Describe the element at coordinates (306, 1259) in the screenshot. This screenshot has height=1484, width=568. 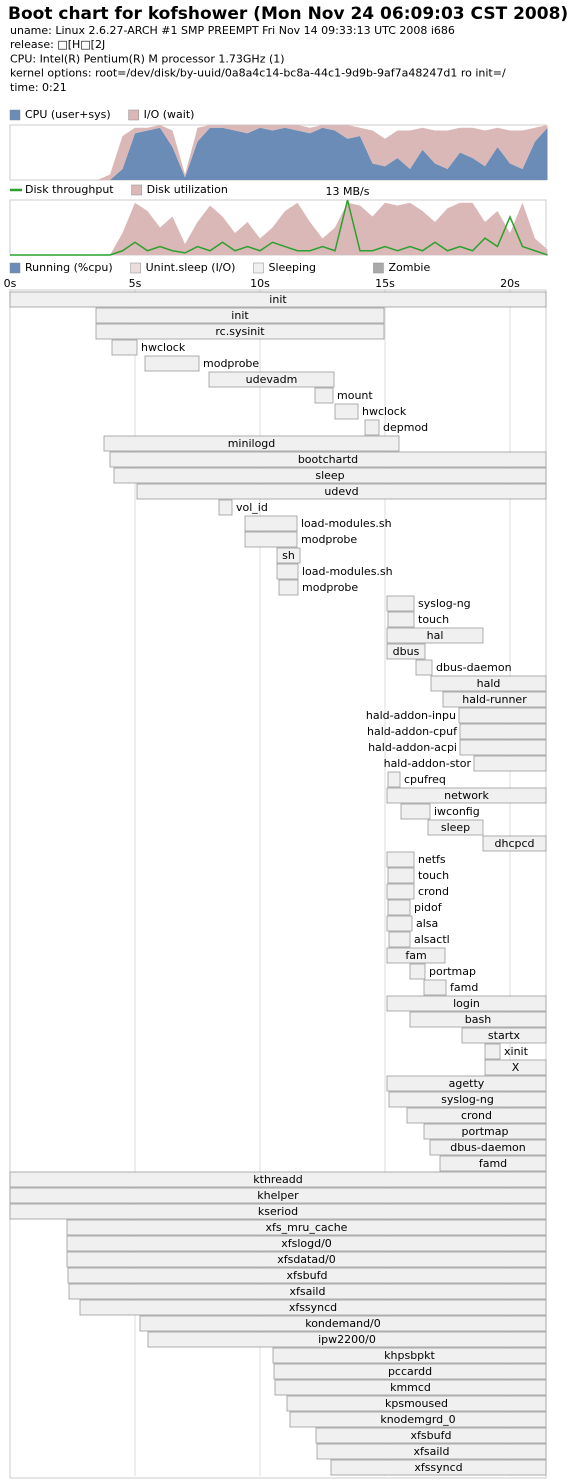
I see `process-label: xfsdatad/0` at that location.